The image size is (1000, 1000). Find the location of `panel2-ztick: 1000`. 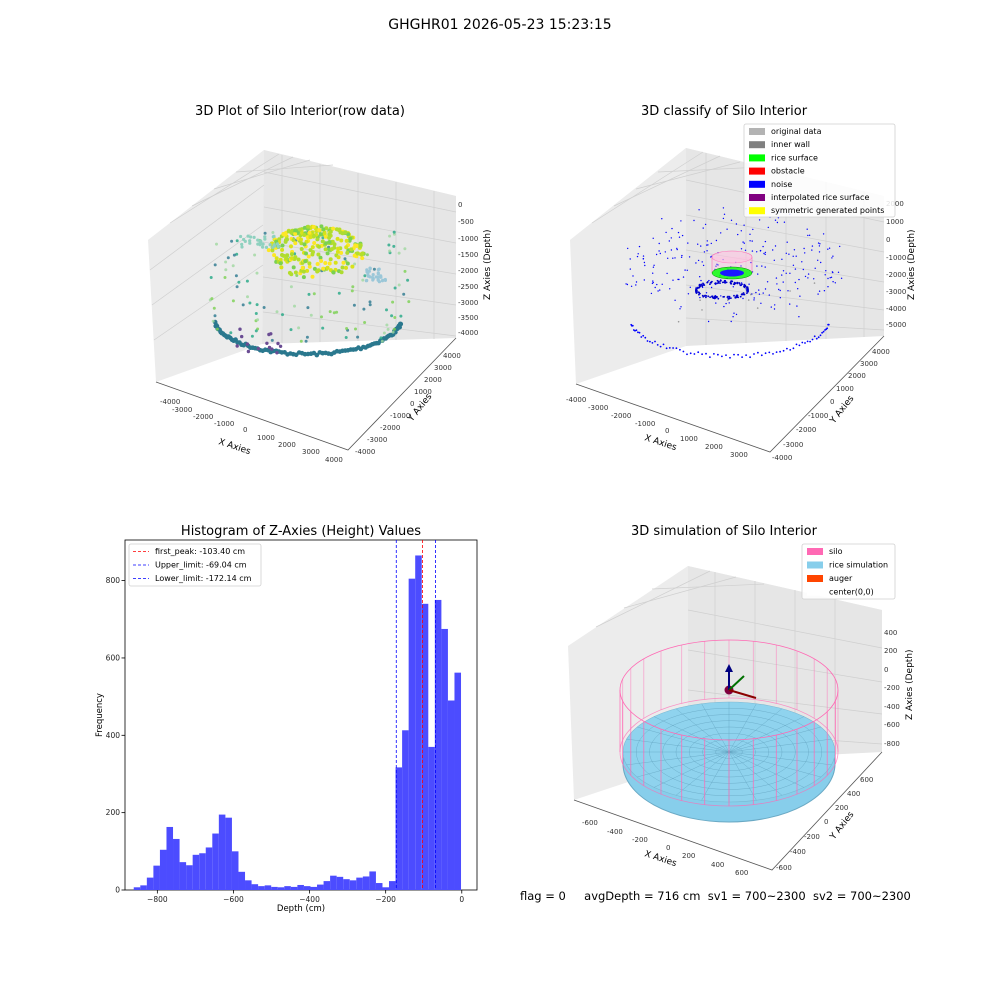

panel2-ztick: 1000 is located at coordinates (895, 222).